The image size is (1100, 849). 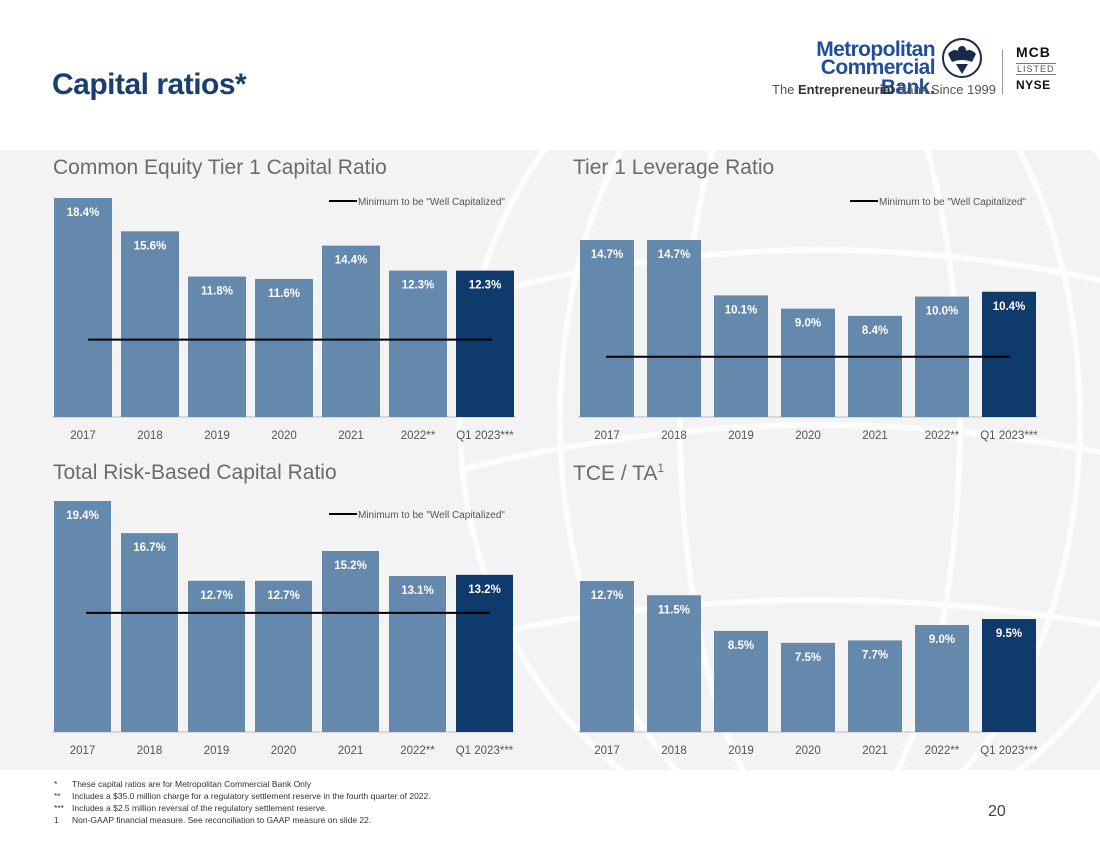 What do you see at coordinates (484, 590) in the screenshot?
I see `data-label: 13.2%` at bounding box center [484, 590].